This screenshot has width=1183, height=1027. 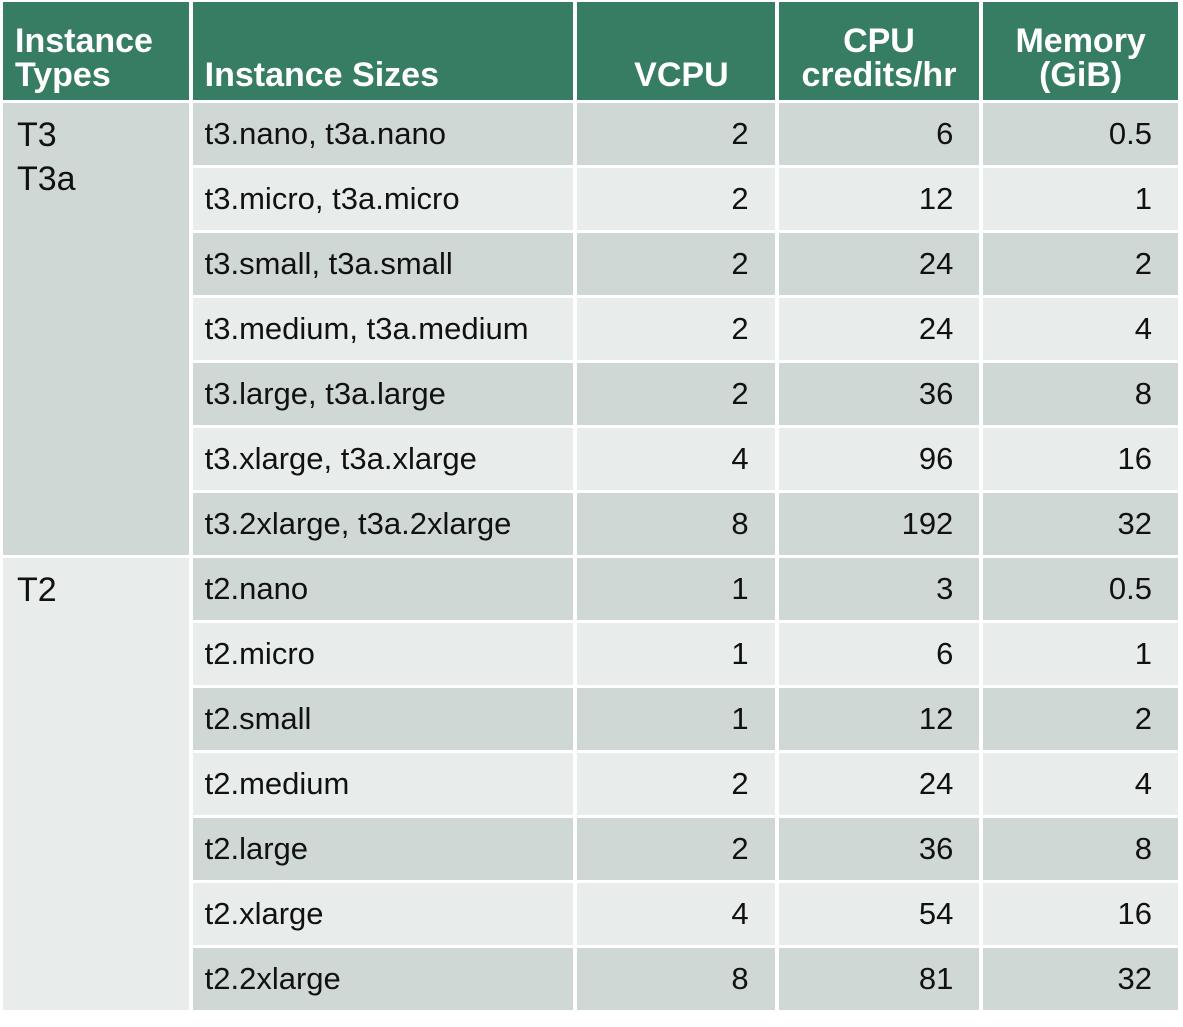 What do you see at coordinates (321, 75) in the screenshot?
I see `header-instance-sizes-label: Instance Sizes` at bounding box center [321, 75].